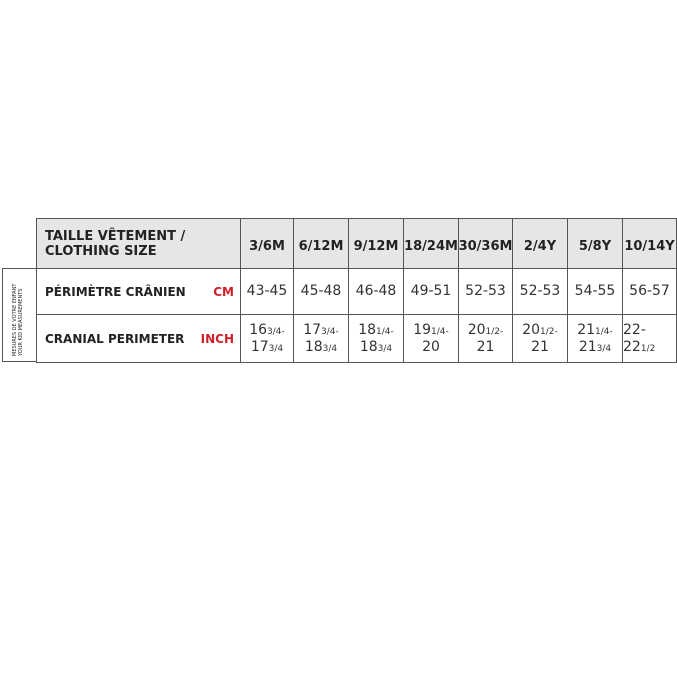 Image resolution: width=677 pixels, height=678 pixels. I want to click on value-cell: 173/4- 183/4, so click(321, 338).